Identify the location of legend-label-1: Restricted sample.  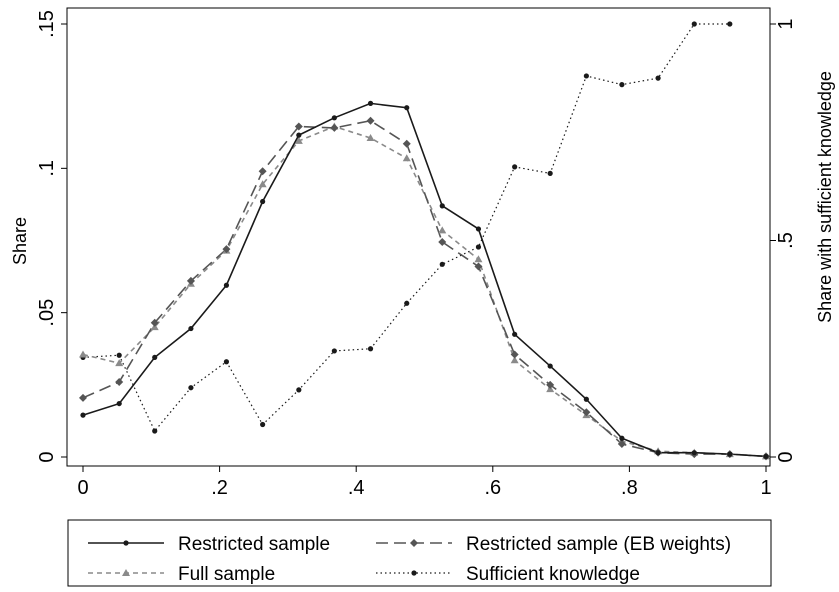
(254, 544).